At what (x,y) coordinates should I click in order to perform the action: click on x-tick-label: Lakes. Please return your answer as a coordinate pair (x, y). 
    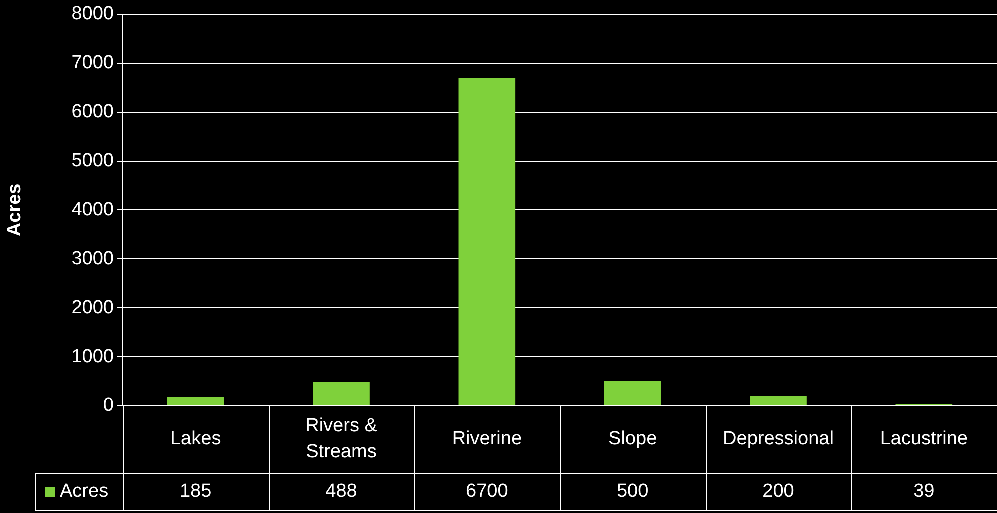
    Looking at the image, I should click on (196, 439).